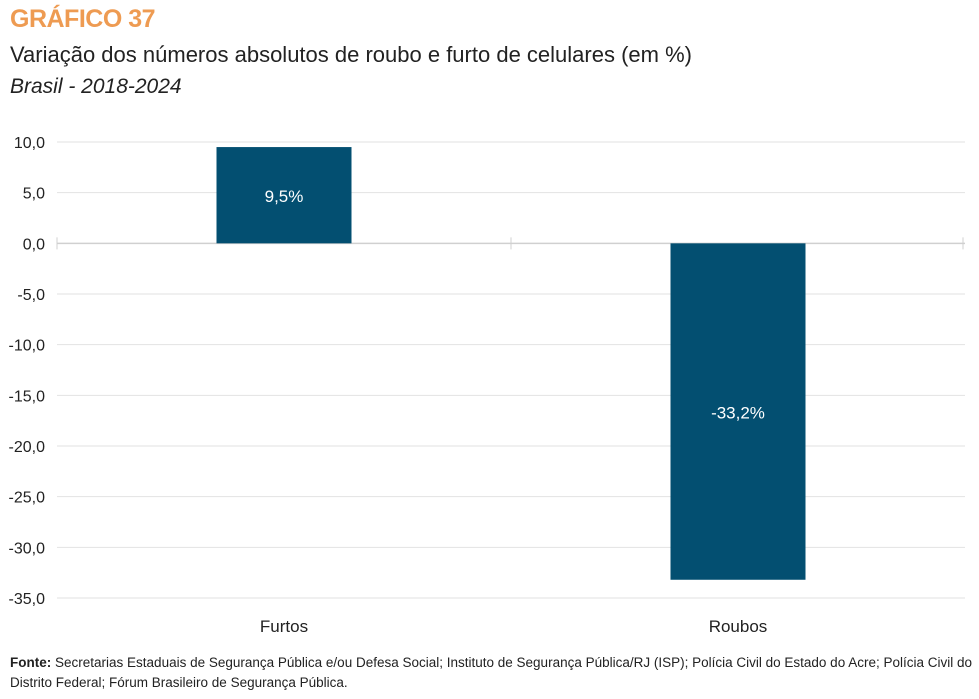  Describe the element at coordinates (738, 626) in the screenshot. I see `x-category-label: Roubos` at that location.